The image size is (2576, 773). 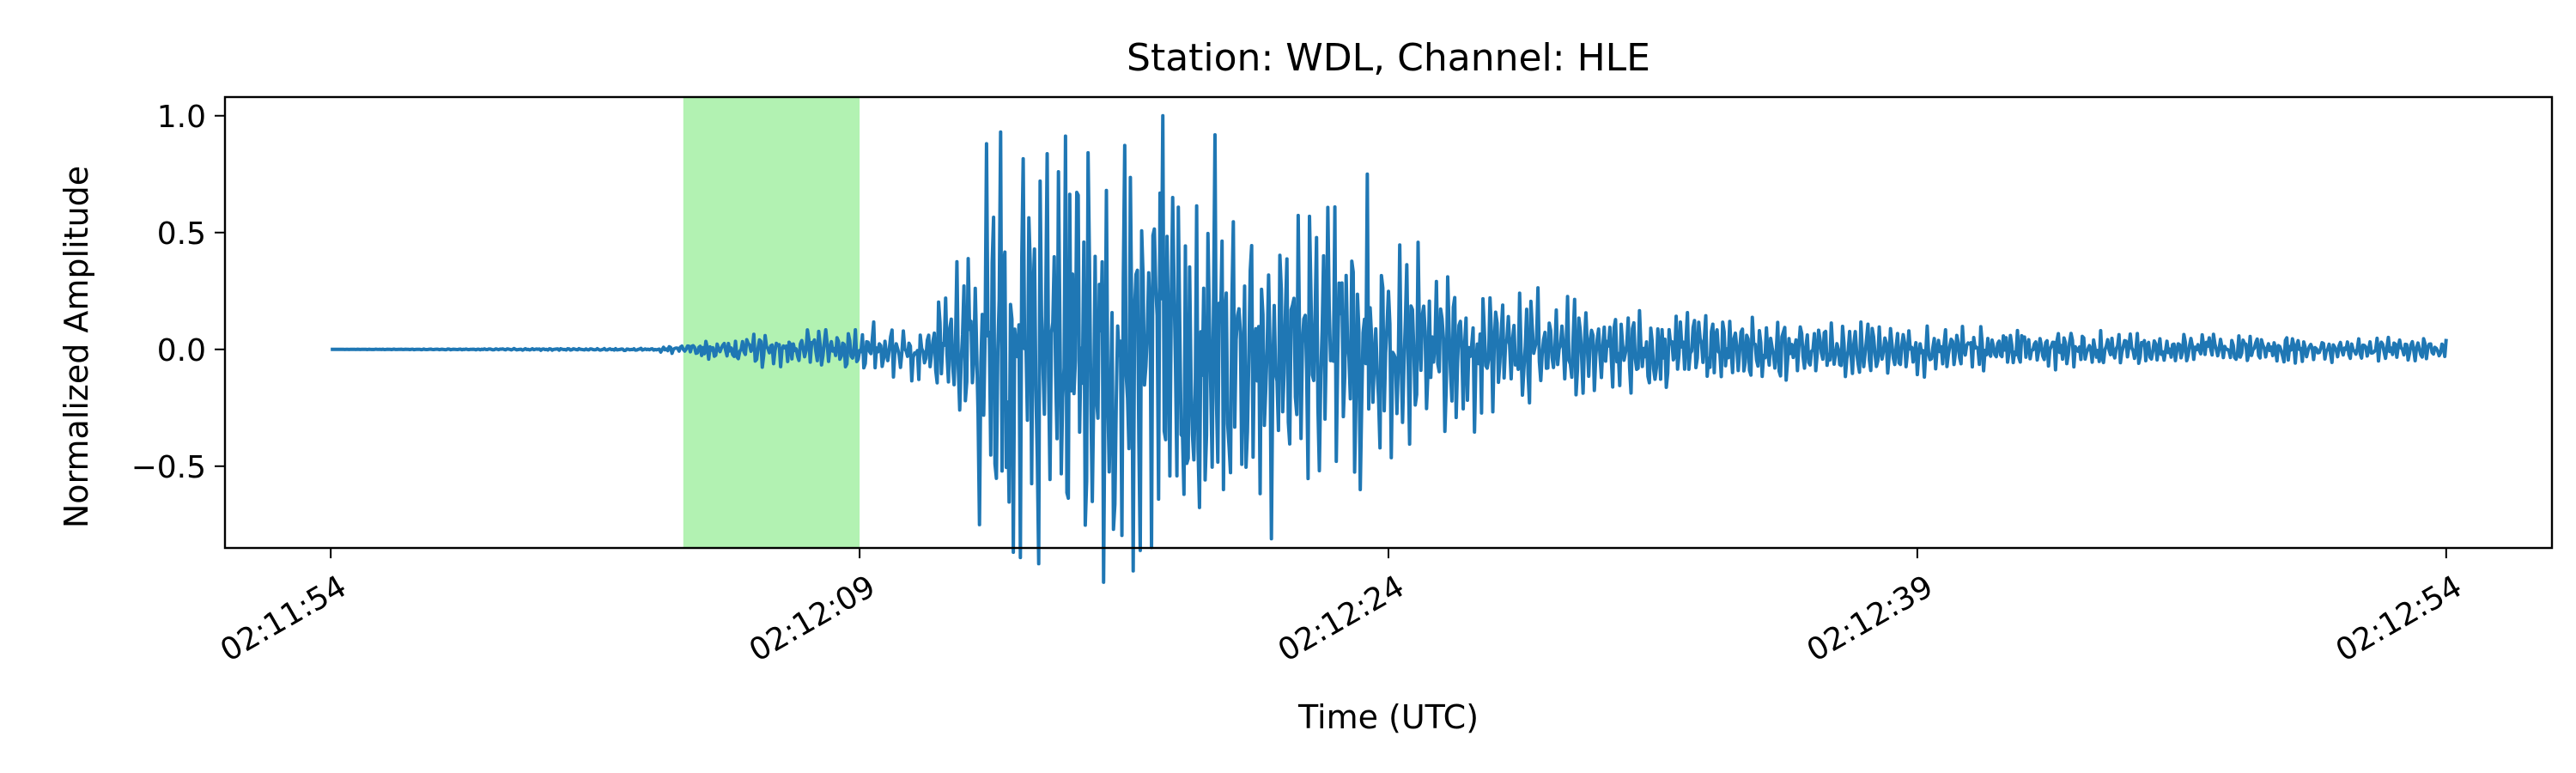 I want to click on highlight-layer, so click(x=771, y=322).